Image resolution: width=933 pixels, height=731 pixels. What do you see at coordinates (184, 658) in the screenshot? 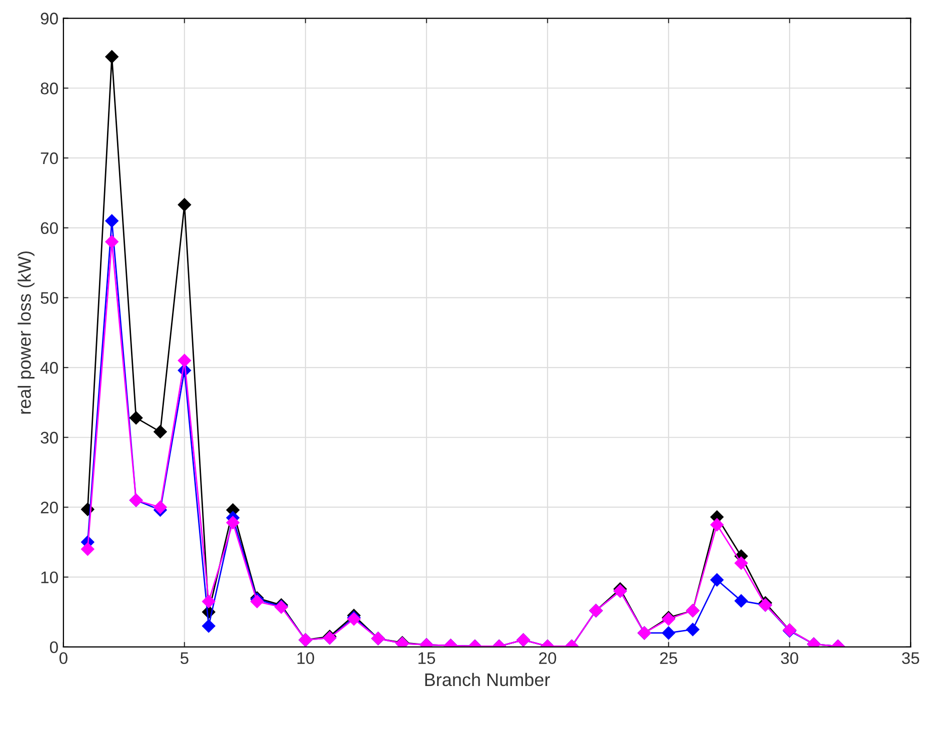
I see `x-tick-label: 5` at bounding box center [184, 658].